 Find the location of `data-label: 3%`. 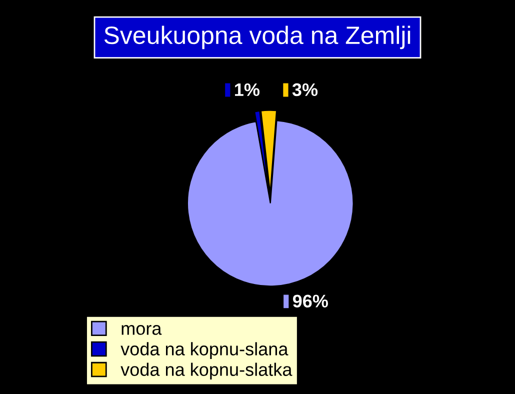

data-label: 3% is located at coordinates (305, 89).